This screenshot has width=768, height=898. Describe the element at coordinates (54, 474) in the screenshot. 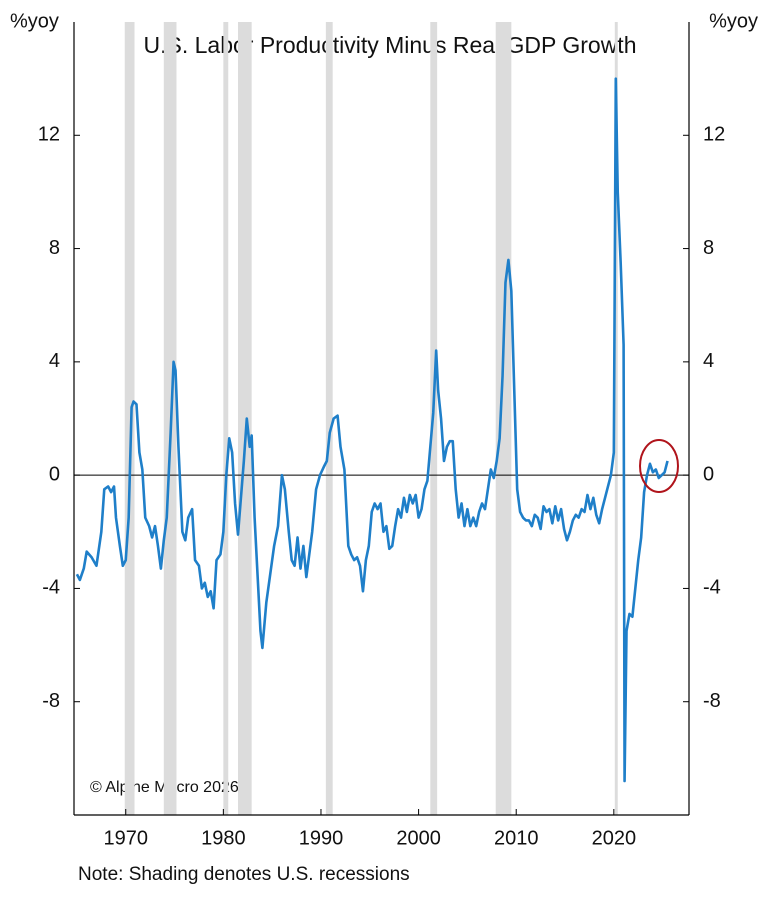

I see `y-tick-label: 0` at that location.